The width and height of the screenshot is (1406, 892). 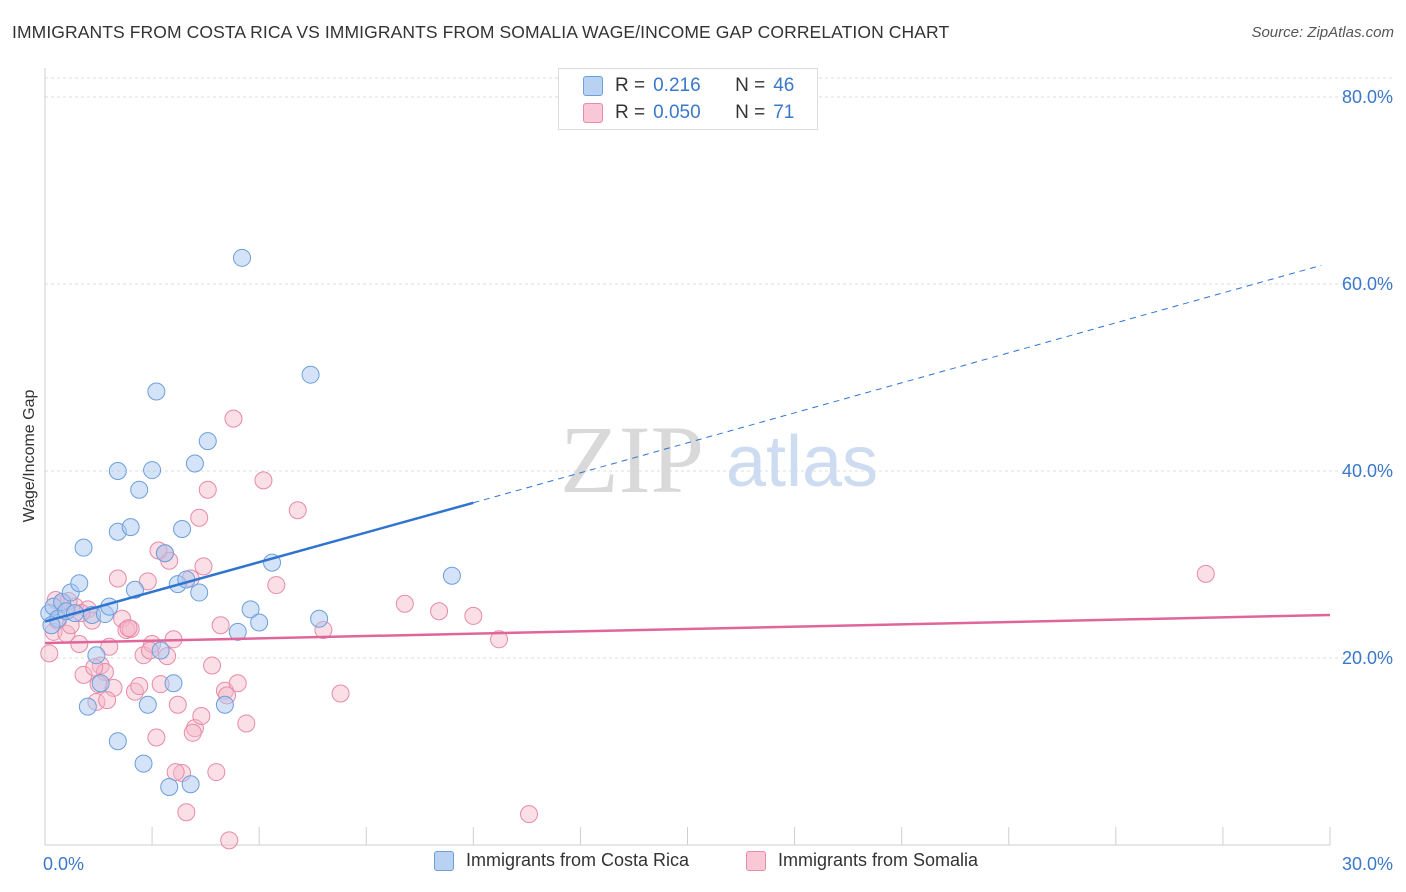 I want to click on legend-row-somalia: R = 0.050 N = 71, so click(x=698, y=113).